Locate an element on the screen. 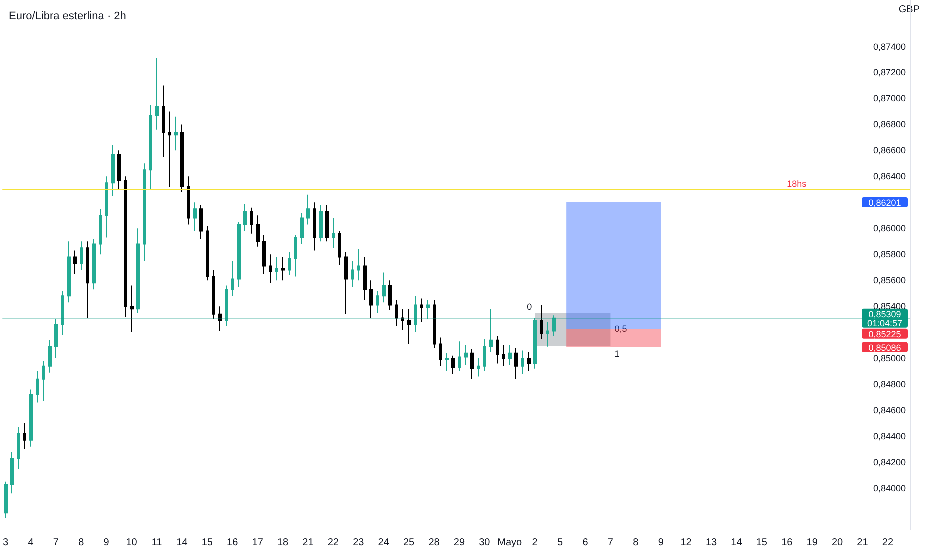  y-axis-title: GBP is located at coordinates (909, 10).